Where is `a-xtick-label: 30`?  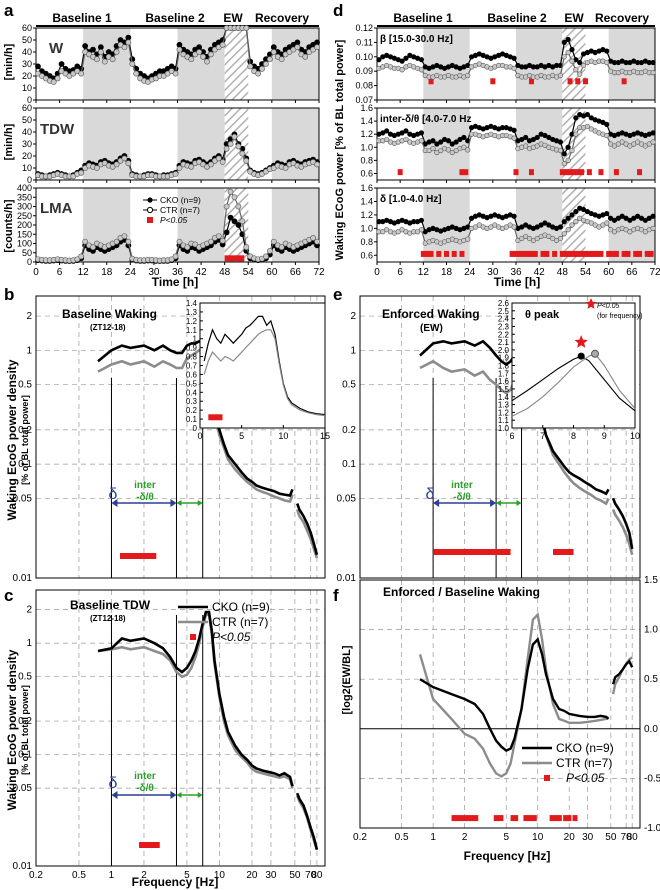
a-xtick-label: 30 is located at coordinates (154, 272).